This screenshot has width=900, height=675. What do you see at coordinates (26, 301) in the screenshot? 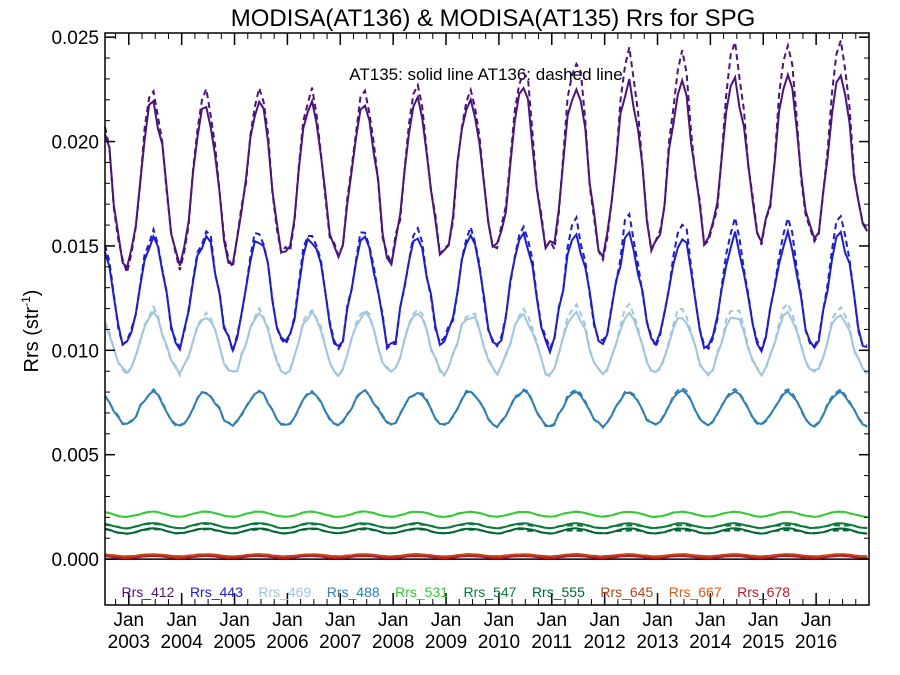
I see `y-axis-label-sup: -1` at bounding box center [26, 301].